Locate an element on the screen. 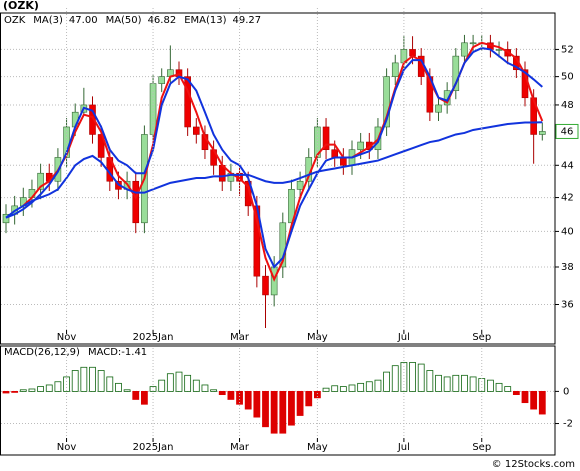 Image resolution: width=580 pixels, height=471 pixels. y-tick-label: 0 is located at coordinates (566, 391).